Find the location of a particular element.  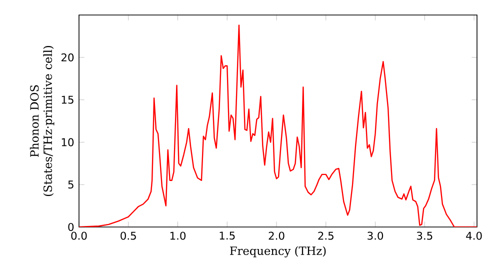

y-tick-label: 0 is located at coordinates (71, 227).